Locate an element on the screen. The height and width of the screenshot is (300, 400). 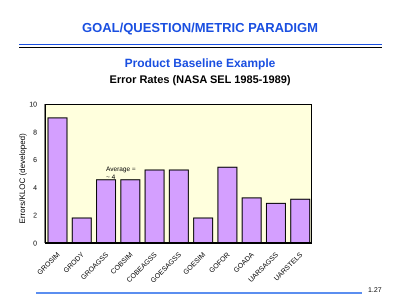
y-axis-title: Errors/KLOC (developed) is located at coordinates (22, 178).